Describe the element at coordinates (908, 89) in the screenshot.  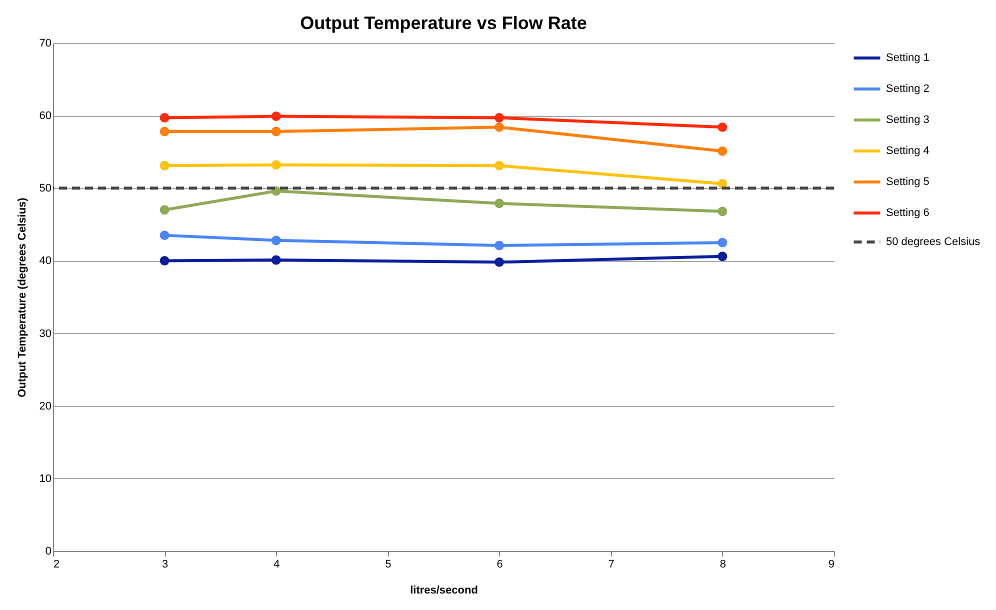
I see `legend-label: Setting 2` at that location.